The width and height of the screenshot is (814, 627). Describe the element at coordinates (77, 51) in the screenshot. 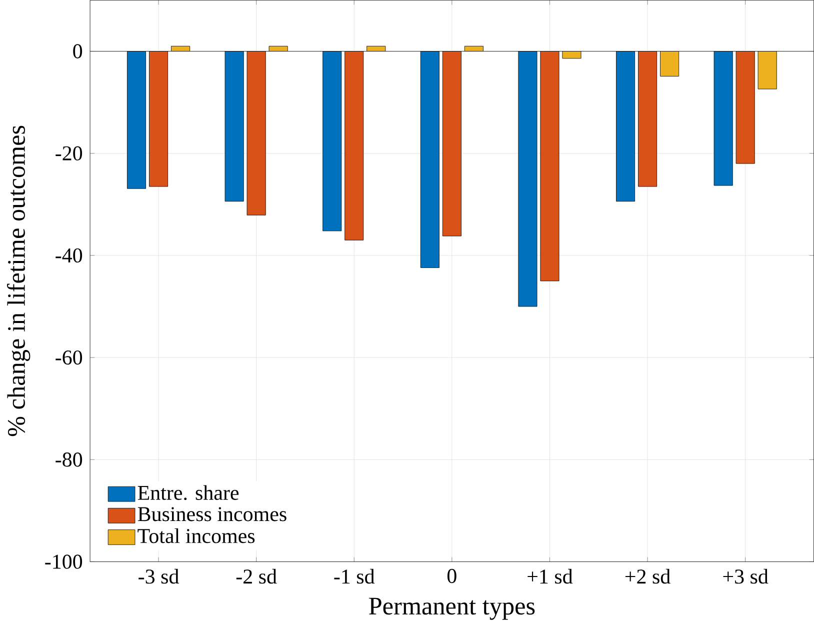

I see `y-tick-label: 0` at that location.